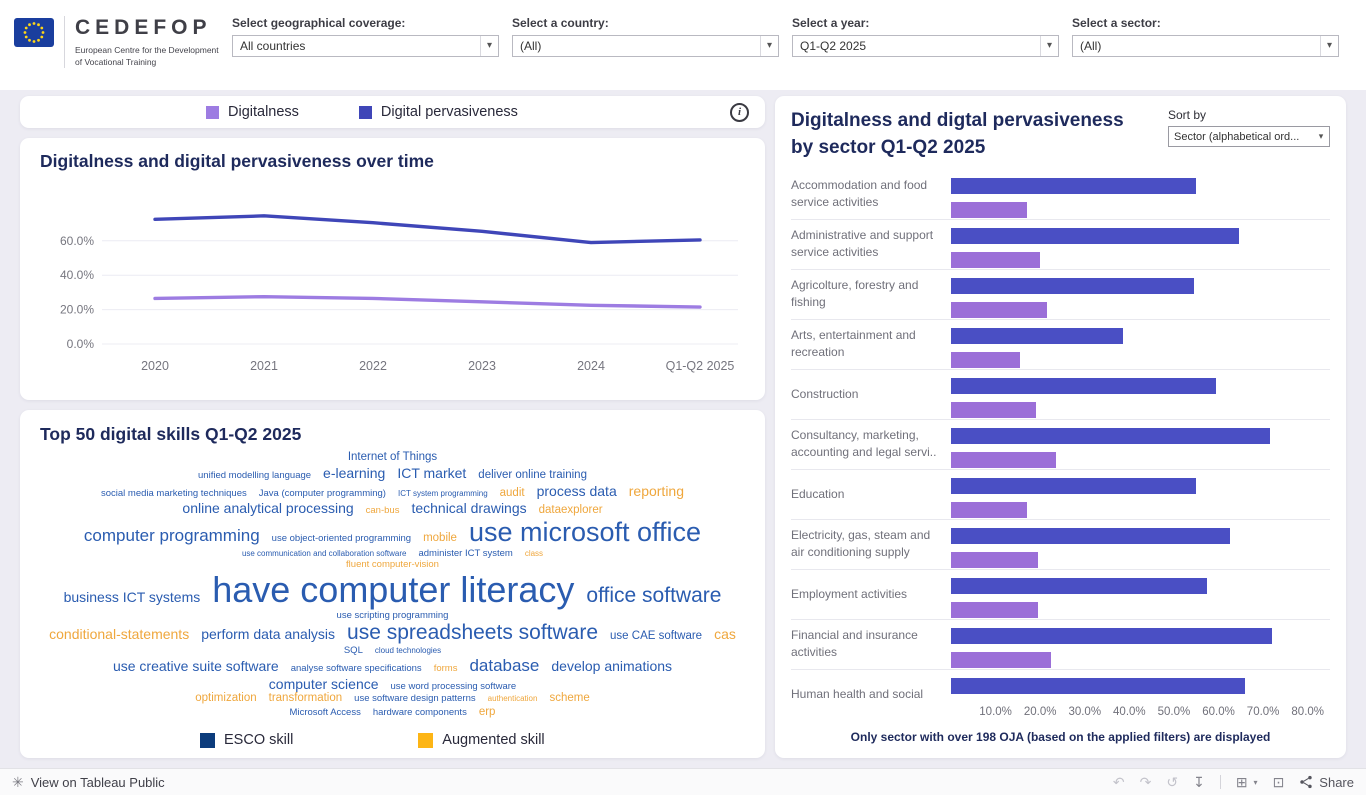  I want to click on skill-word-esco: use software design patterns, so click(415, 699).